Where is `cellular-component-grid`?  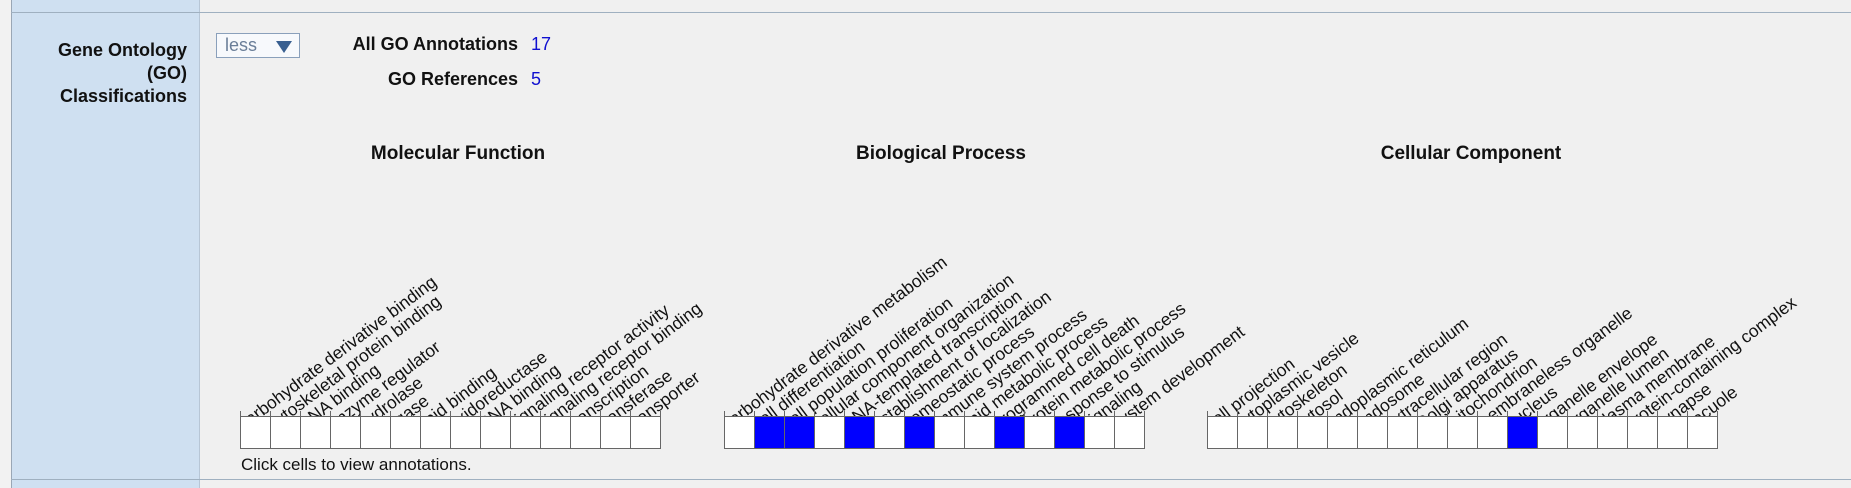
cellular-component-grid is located at coordinates (1462, 432).